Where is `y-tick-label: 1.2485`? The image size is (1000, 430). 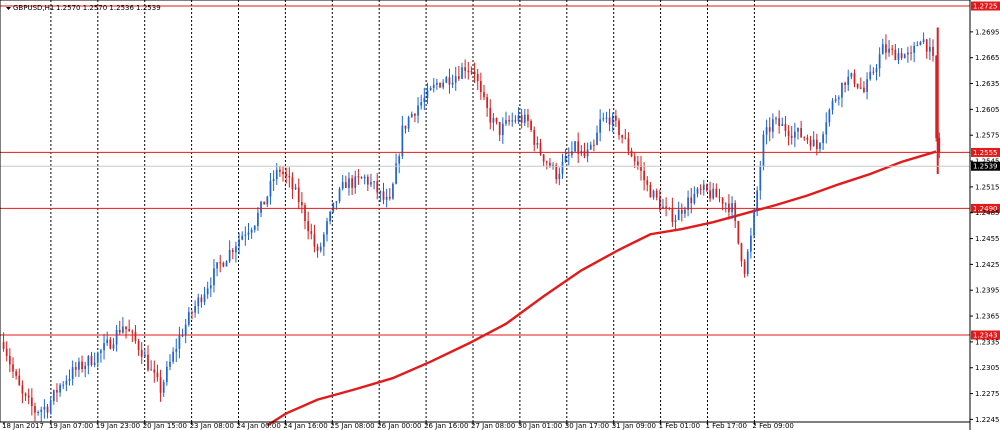 y-tick-label: 1.2485 is located at coordinates (987, 213).